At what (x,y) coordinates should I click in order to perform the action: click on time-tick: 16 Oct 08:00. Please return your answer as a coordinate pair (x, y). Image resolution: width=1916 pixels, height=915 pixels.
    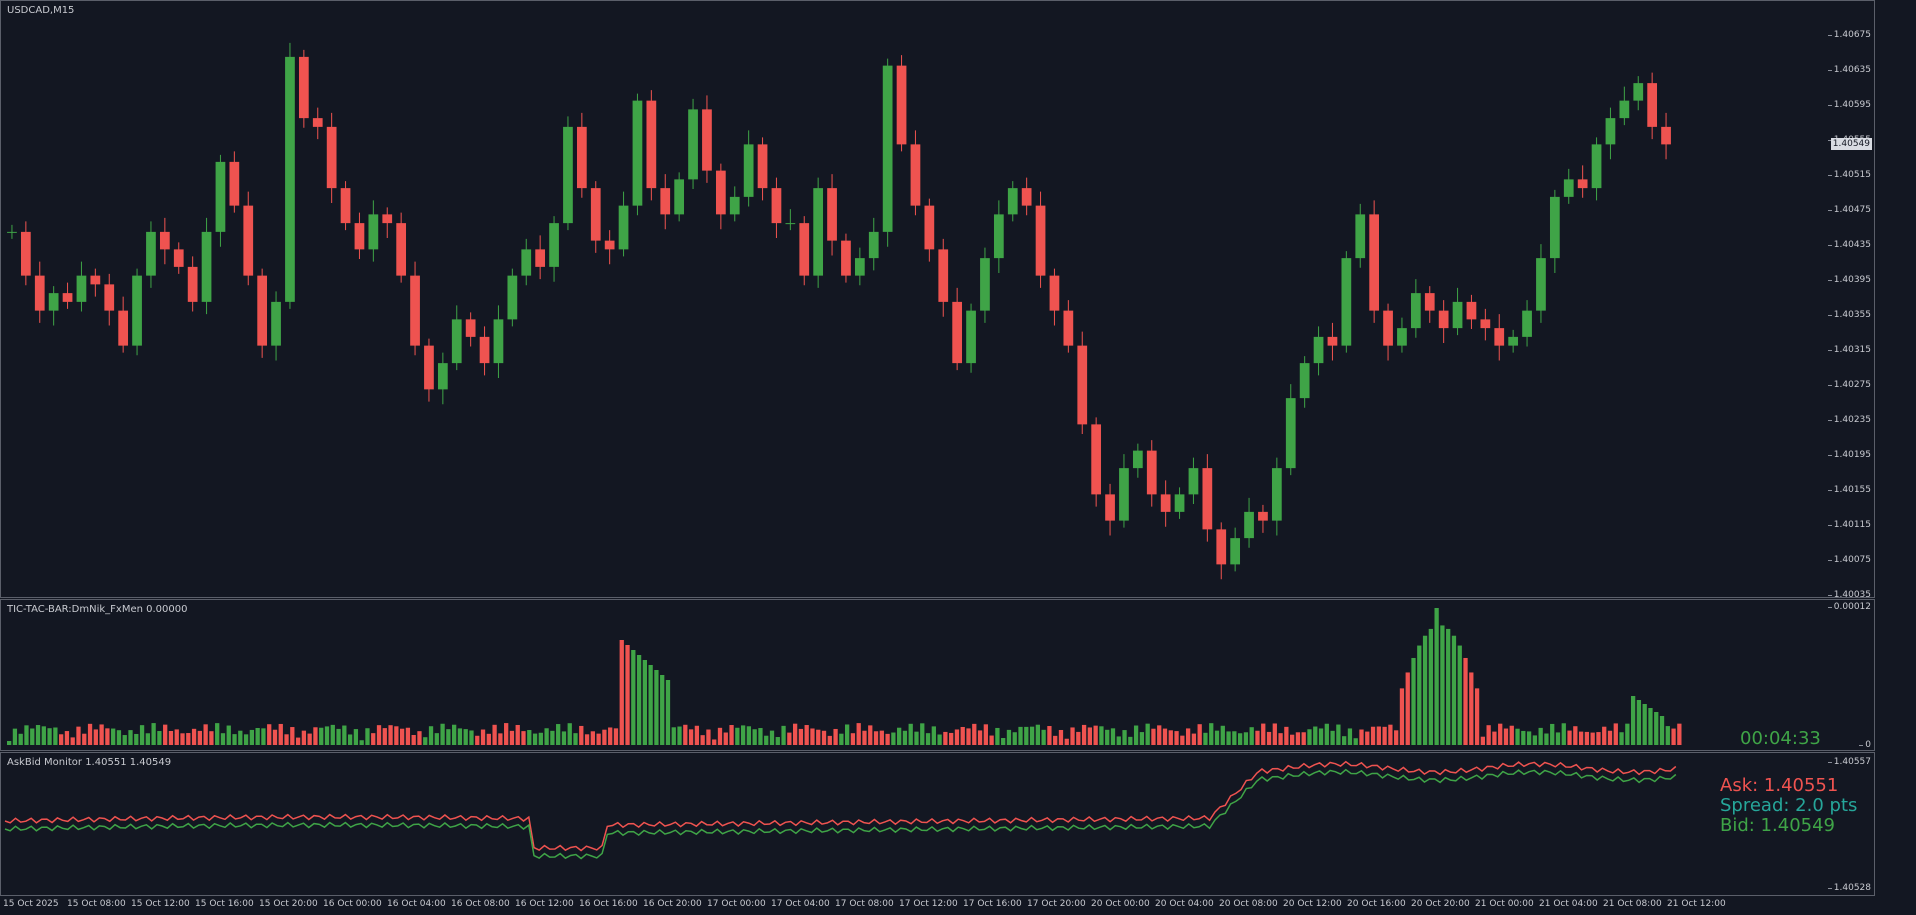
    Looking at the image, I should click on (480, 904).